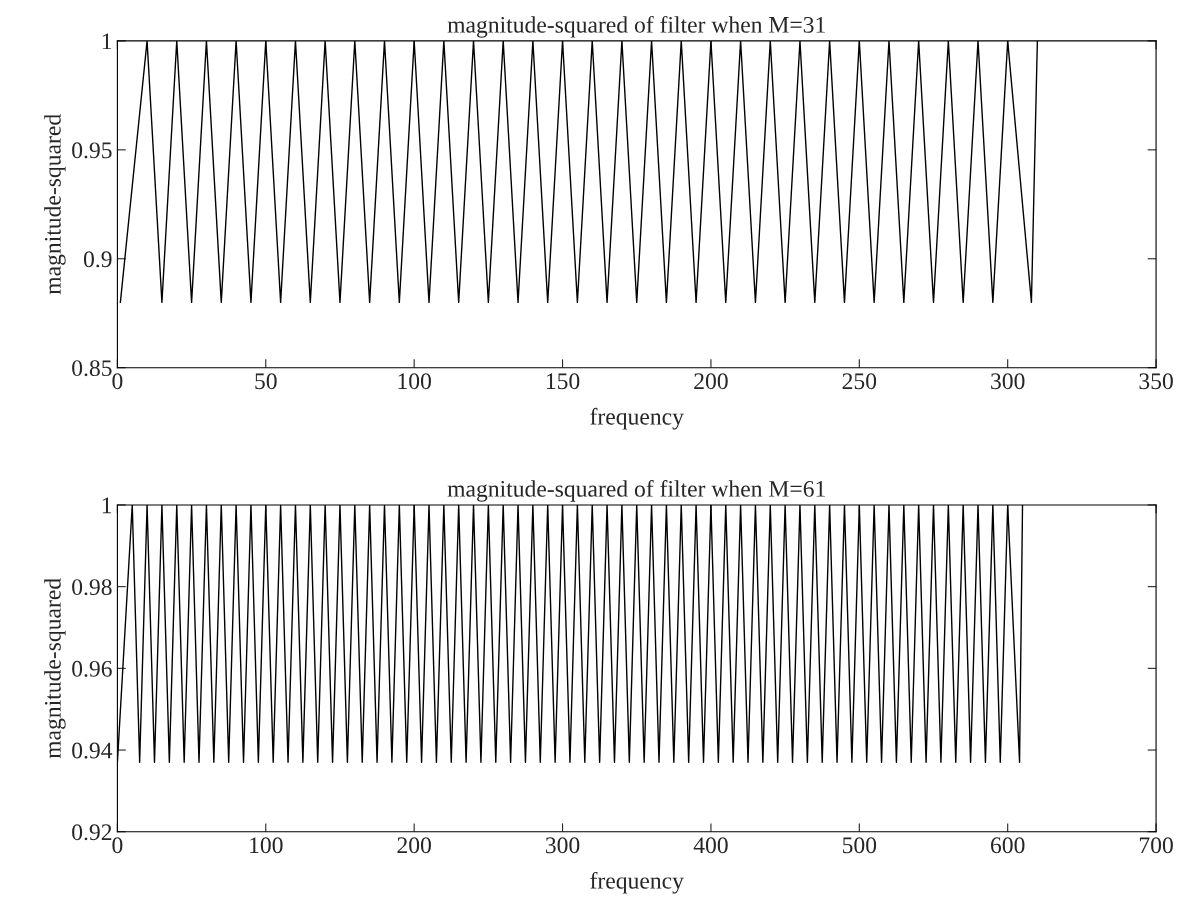 Image resolution: width=1198 pixels, height=909 pixels. What do you see at coordinates (92, 368) in the screenshot?
I see `y-tick-label: 0.85` at bounding box center [92, 368].